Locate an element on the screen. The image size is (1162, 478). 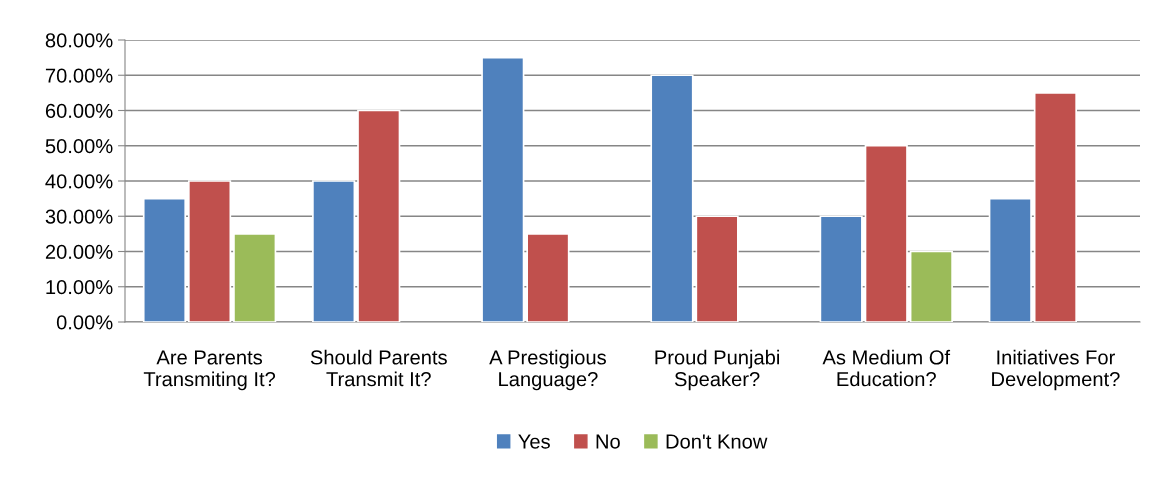
y-tick-label: 50.00% is located at coordinates (79, 146).